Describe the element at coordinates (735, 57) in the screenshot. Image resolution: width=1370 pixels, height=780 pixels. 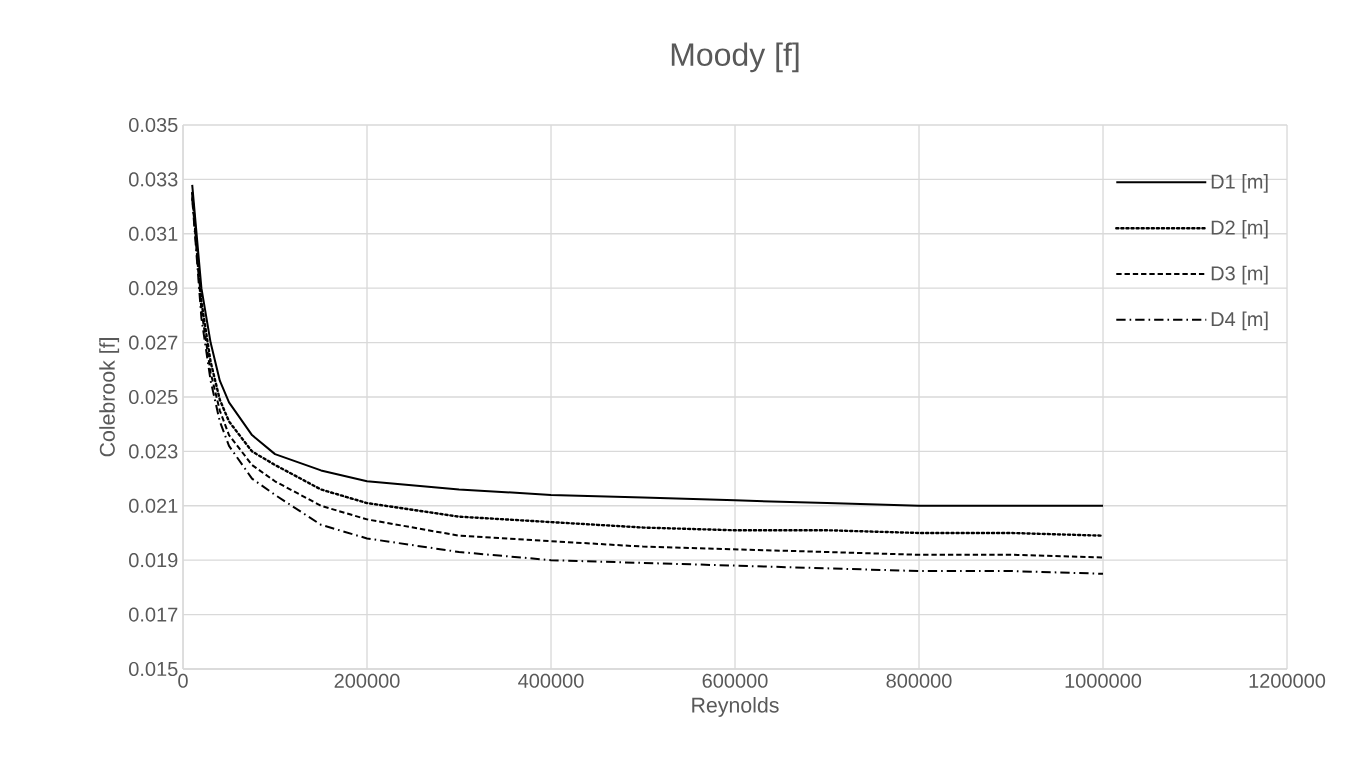
I see `chart-title: Moody [f]` at that location.